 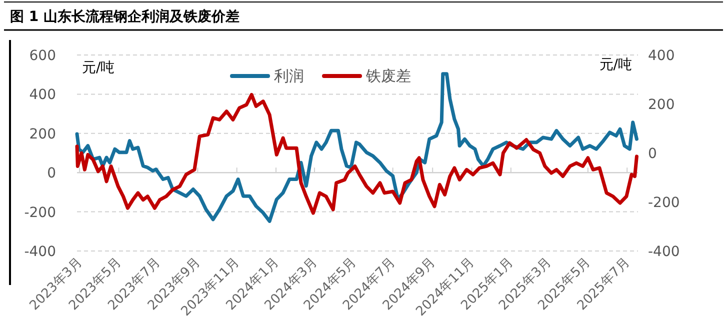 What do you see at coordinates (98, 68) in the screenshot?
I see `y-axis-title: 元/吨` at bounding box center [98, 68].